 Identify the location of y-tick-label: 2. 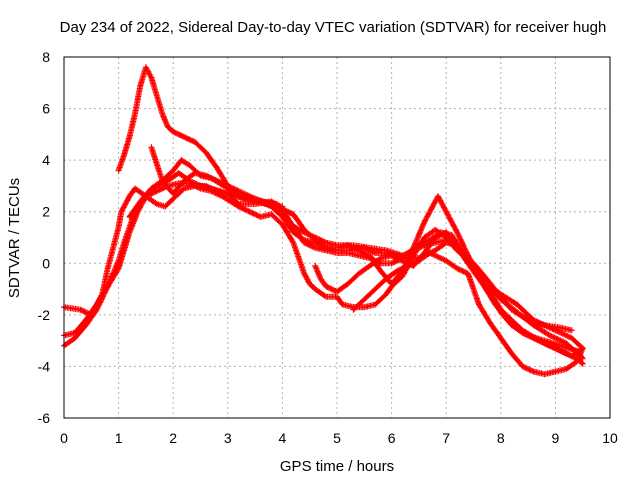
(46, 212).